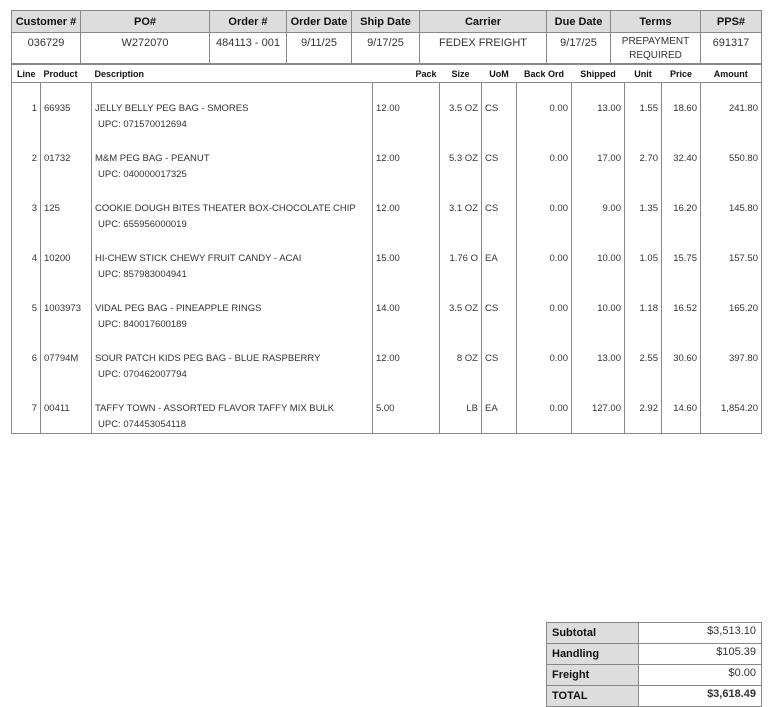  Describe the element at coordinates (34, 108) in the screenshot. I see `item-line: 1` at that location.